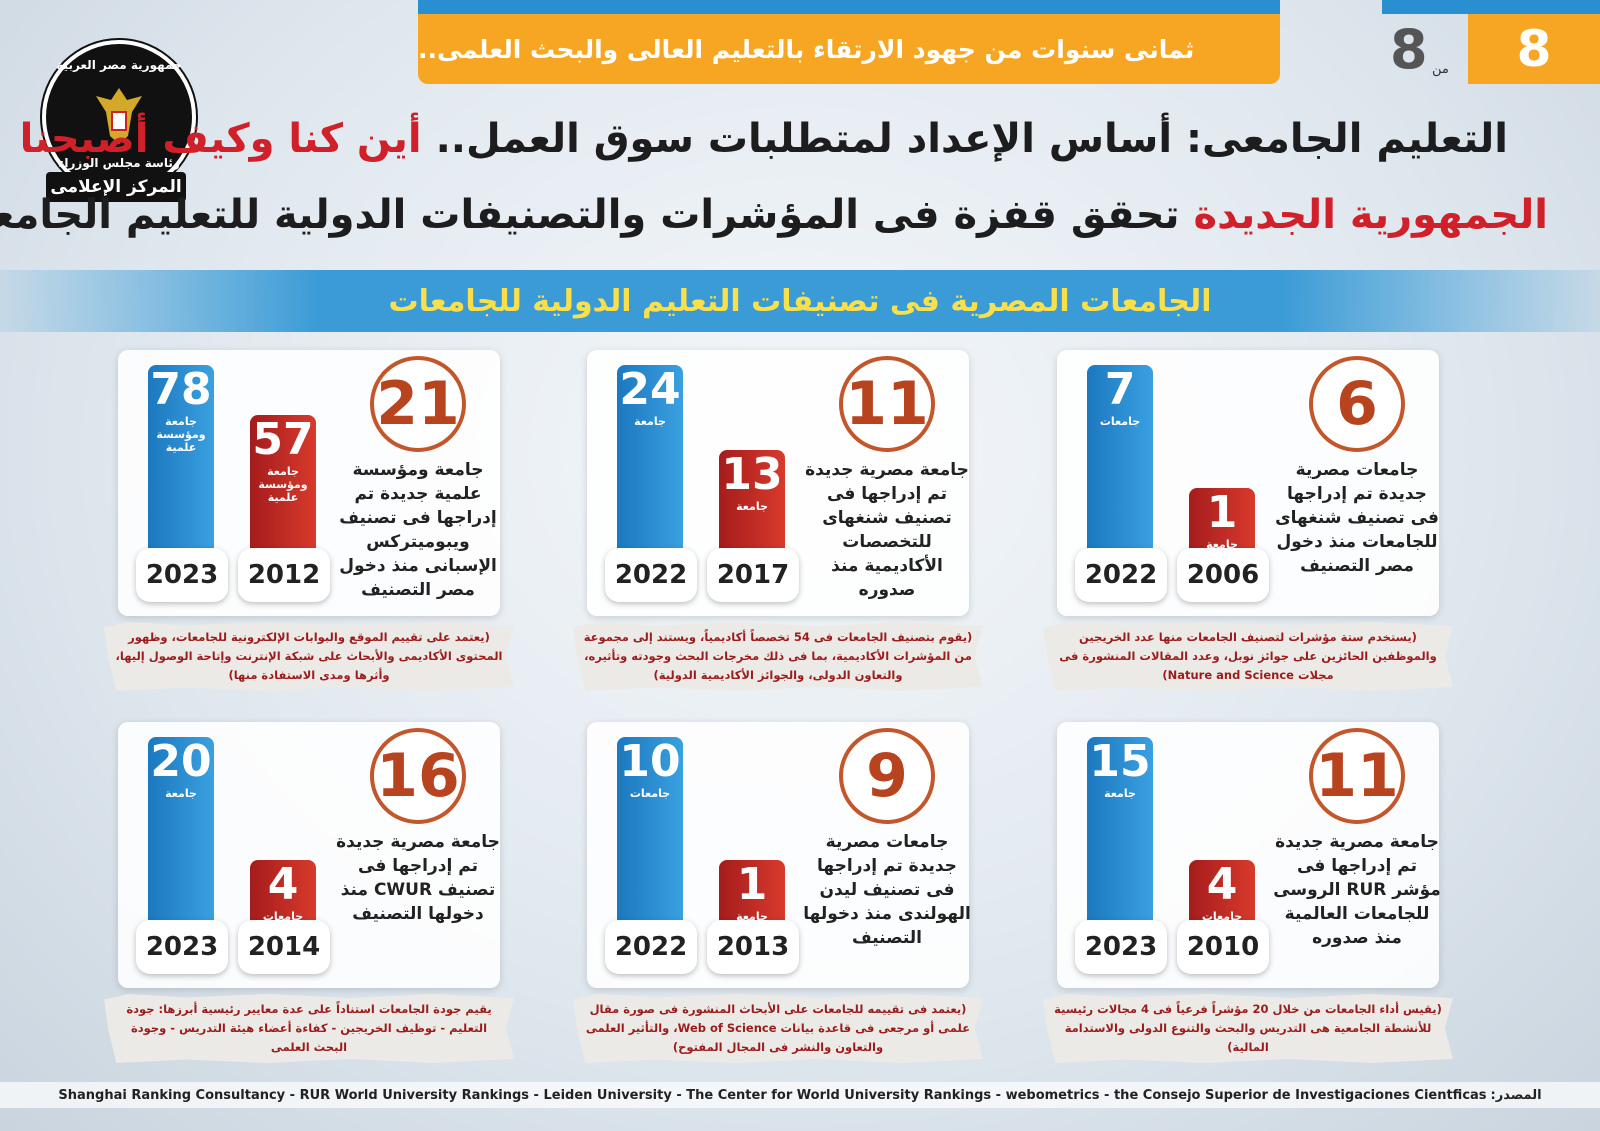 The width and height of the screenshot is (1600, 1131). I want to click on title-highlight: الجمهورية الجديدة, so click(1371, 215).